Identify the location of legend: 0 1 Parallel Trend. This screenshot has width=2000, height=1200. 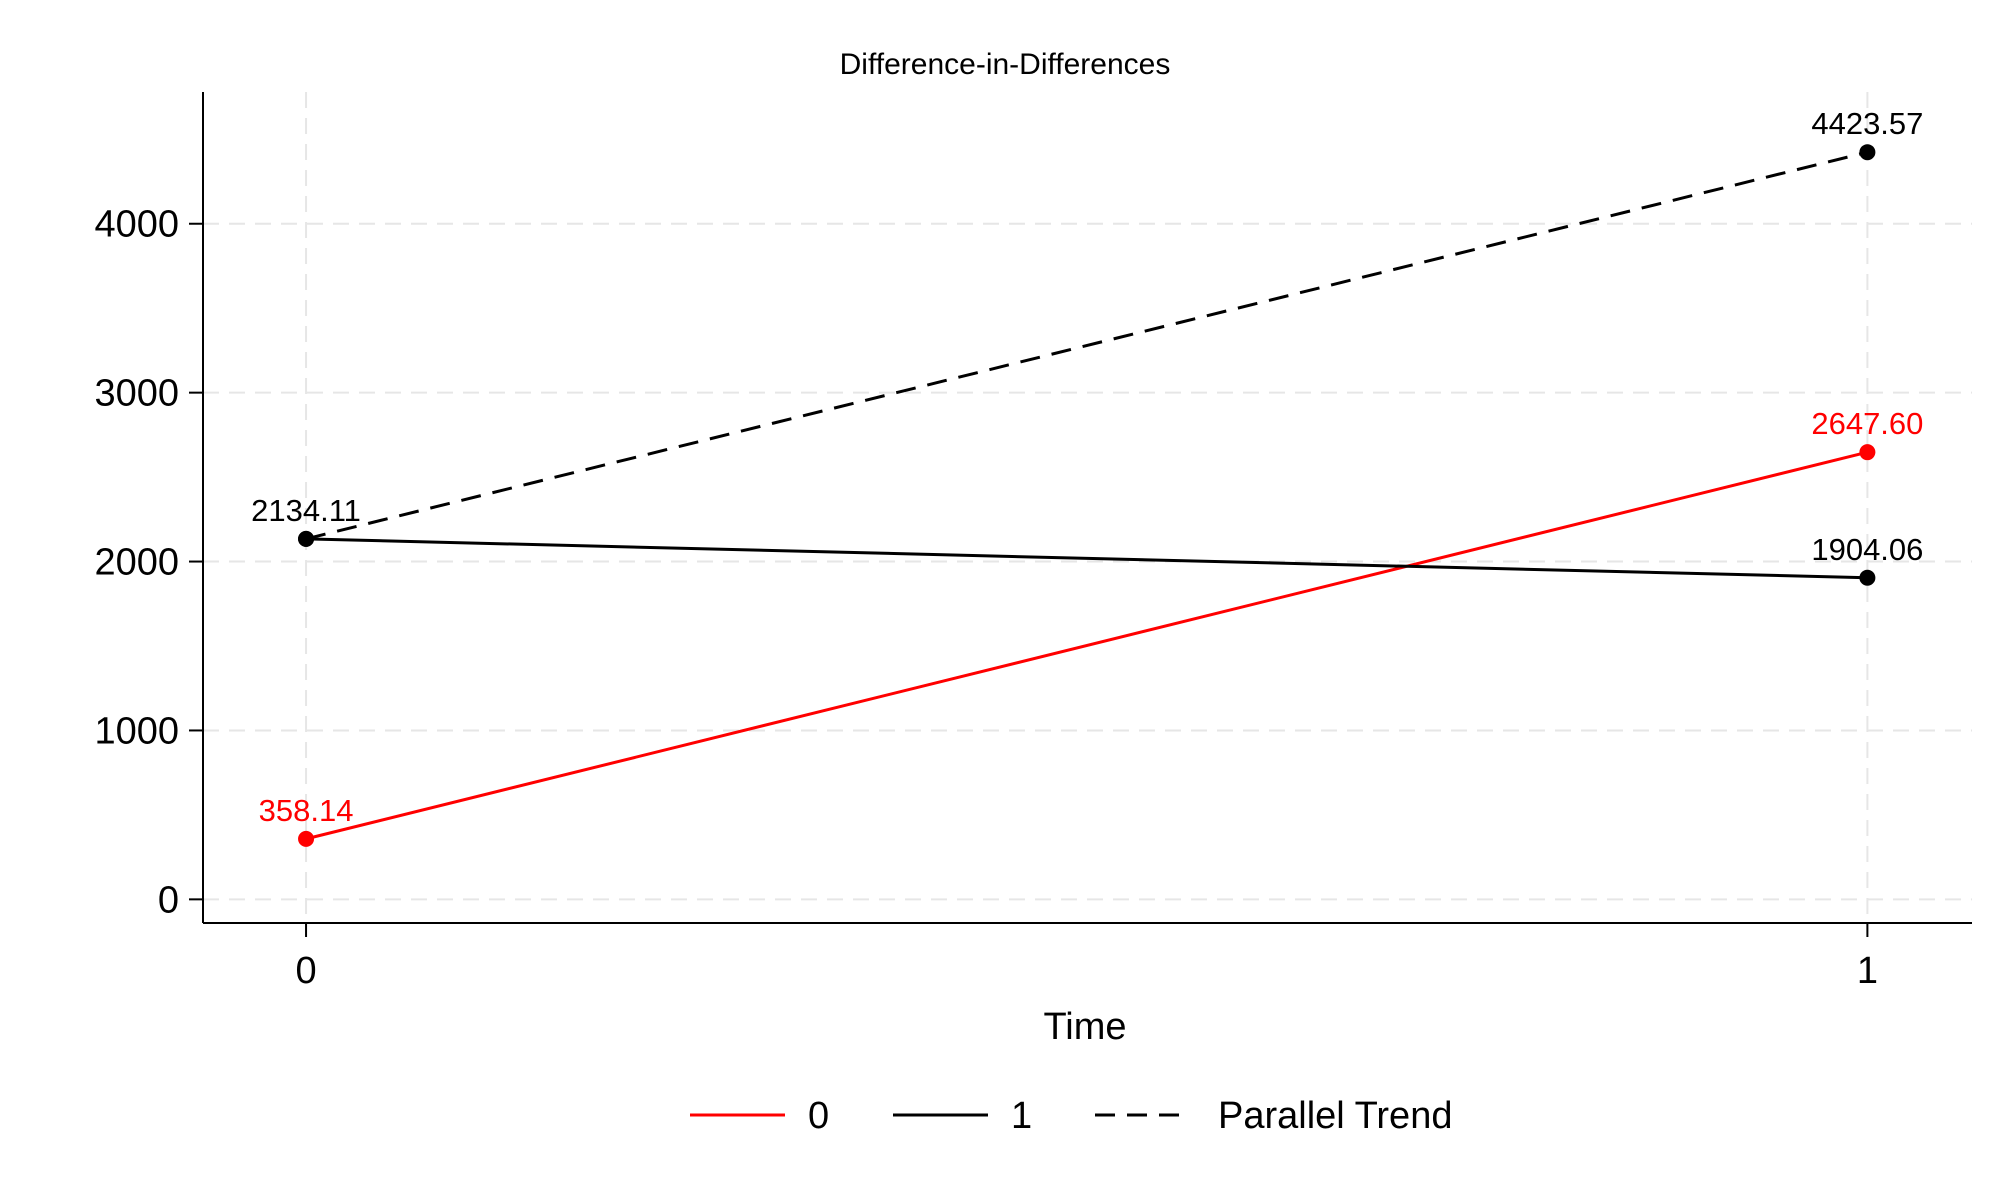
(1071, 1116).